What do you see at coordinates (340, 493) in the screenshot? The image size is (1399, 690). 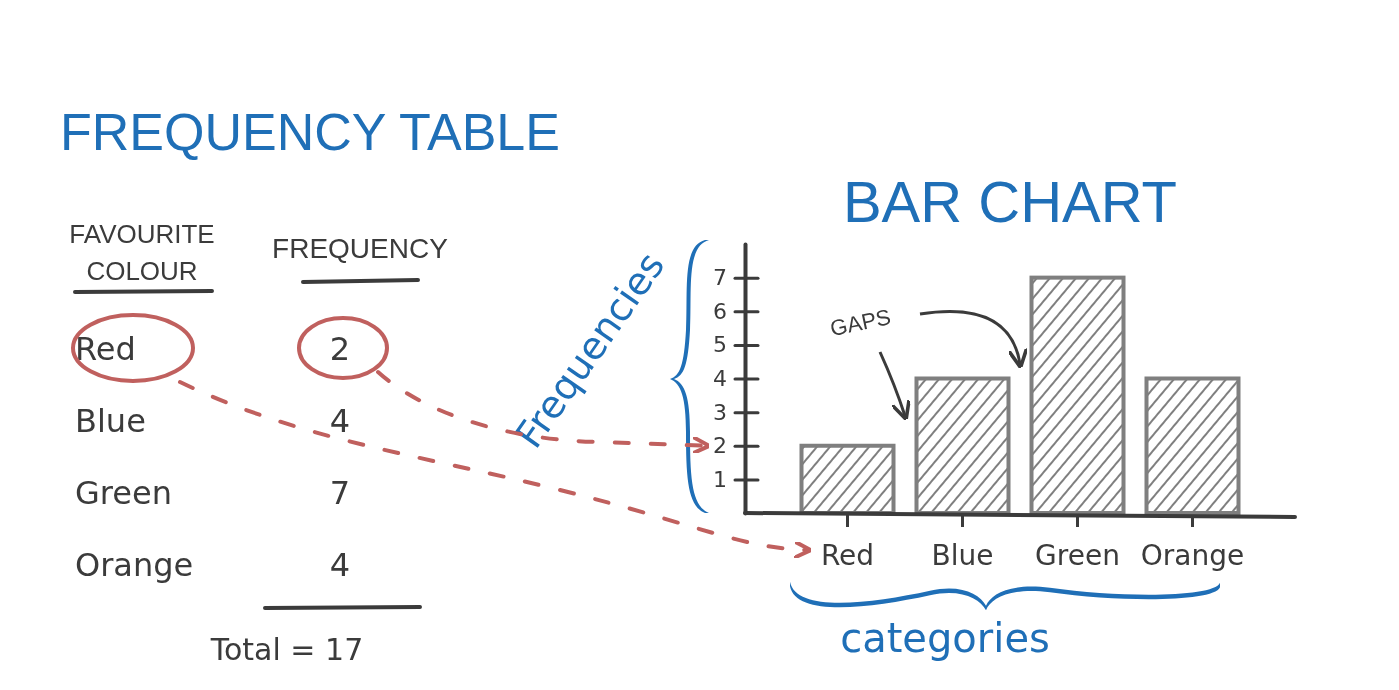 I see `data-label: 7` at bounding box center [340, 493].